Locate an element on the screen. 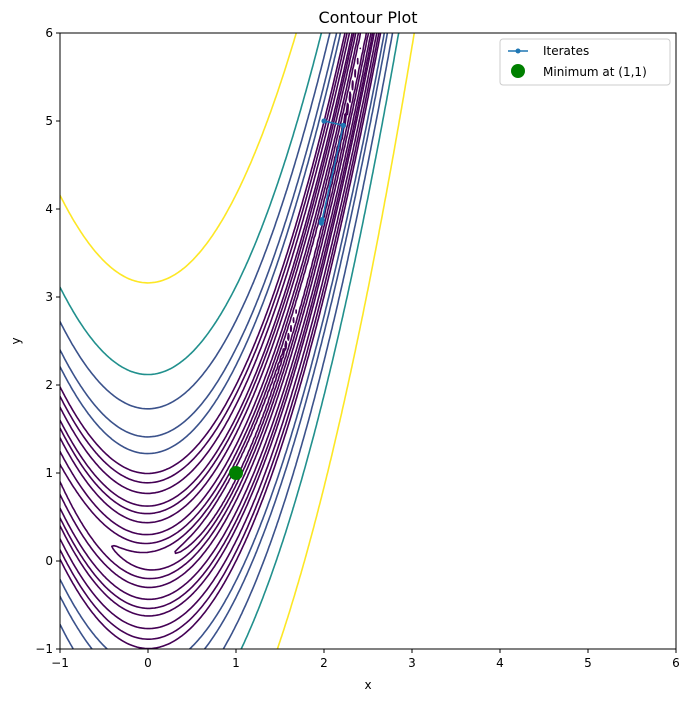 Image resolution: width=690 pixels, height=701 pixels. x-axis-label: x is located at coordinates (367, 685).